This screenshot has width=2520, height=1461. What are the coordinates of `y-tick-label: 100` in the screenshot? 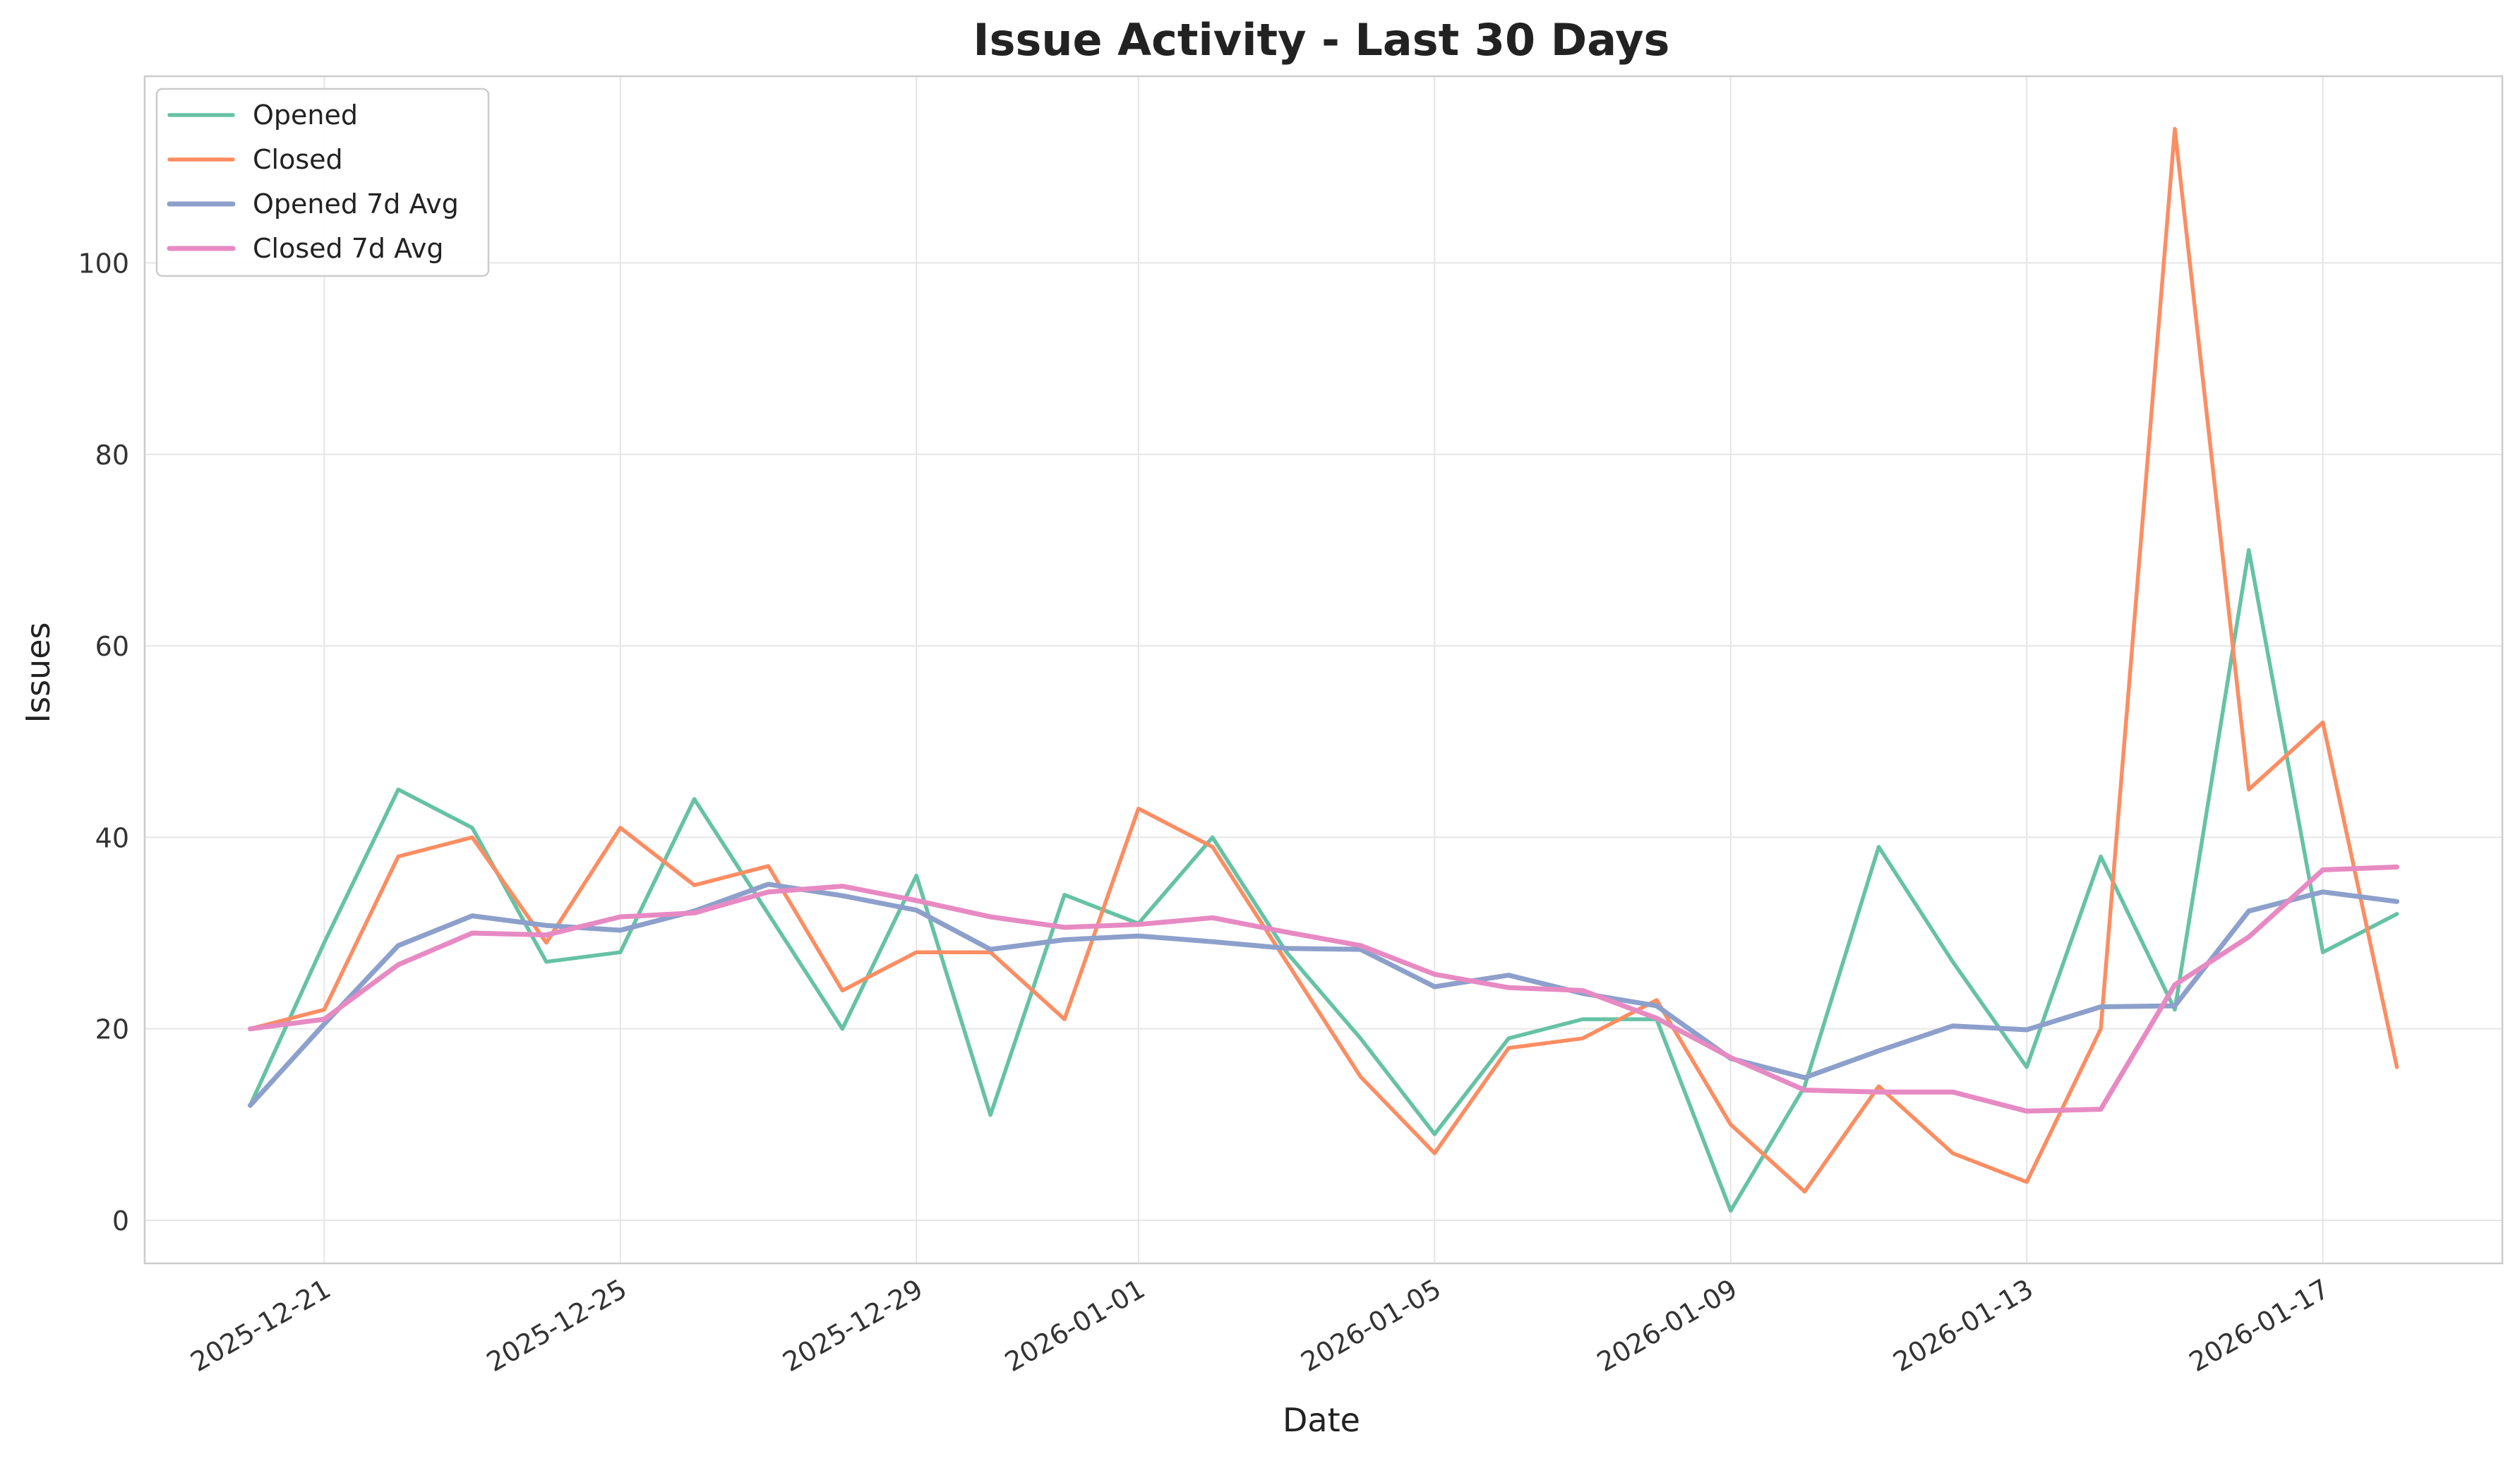 It's located at (103, 263).